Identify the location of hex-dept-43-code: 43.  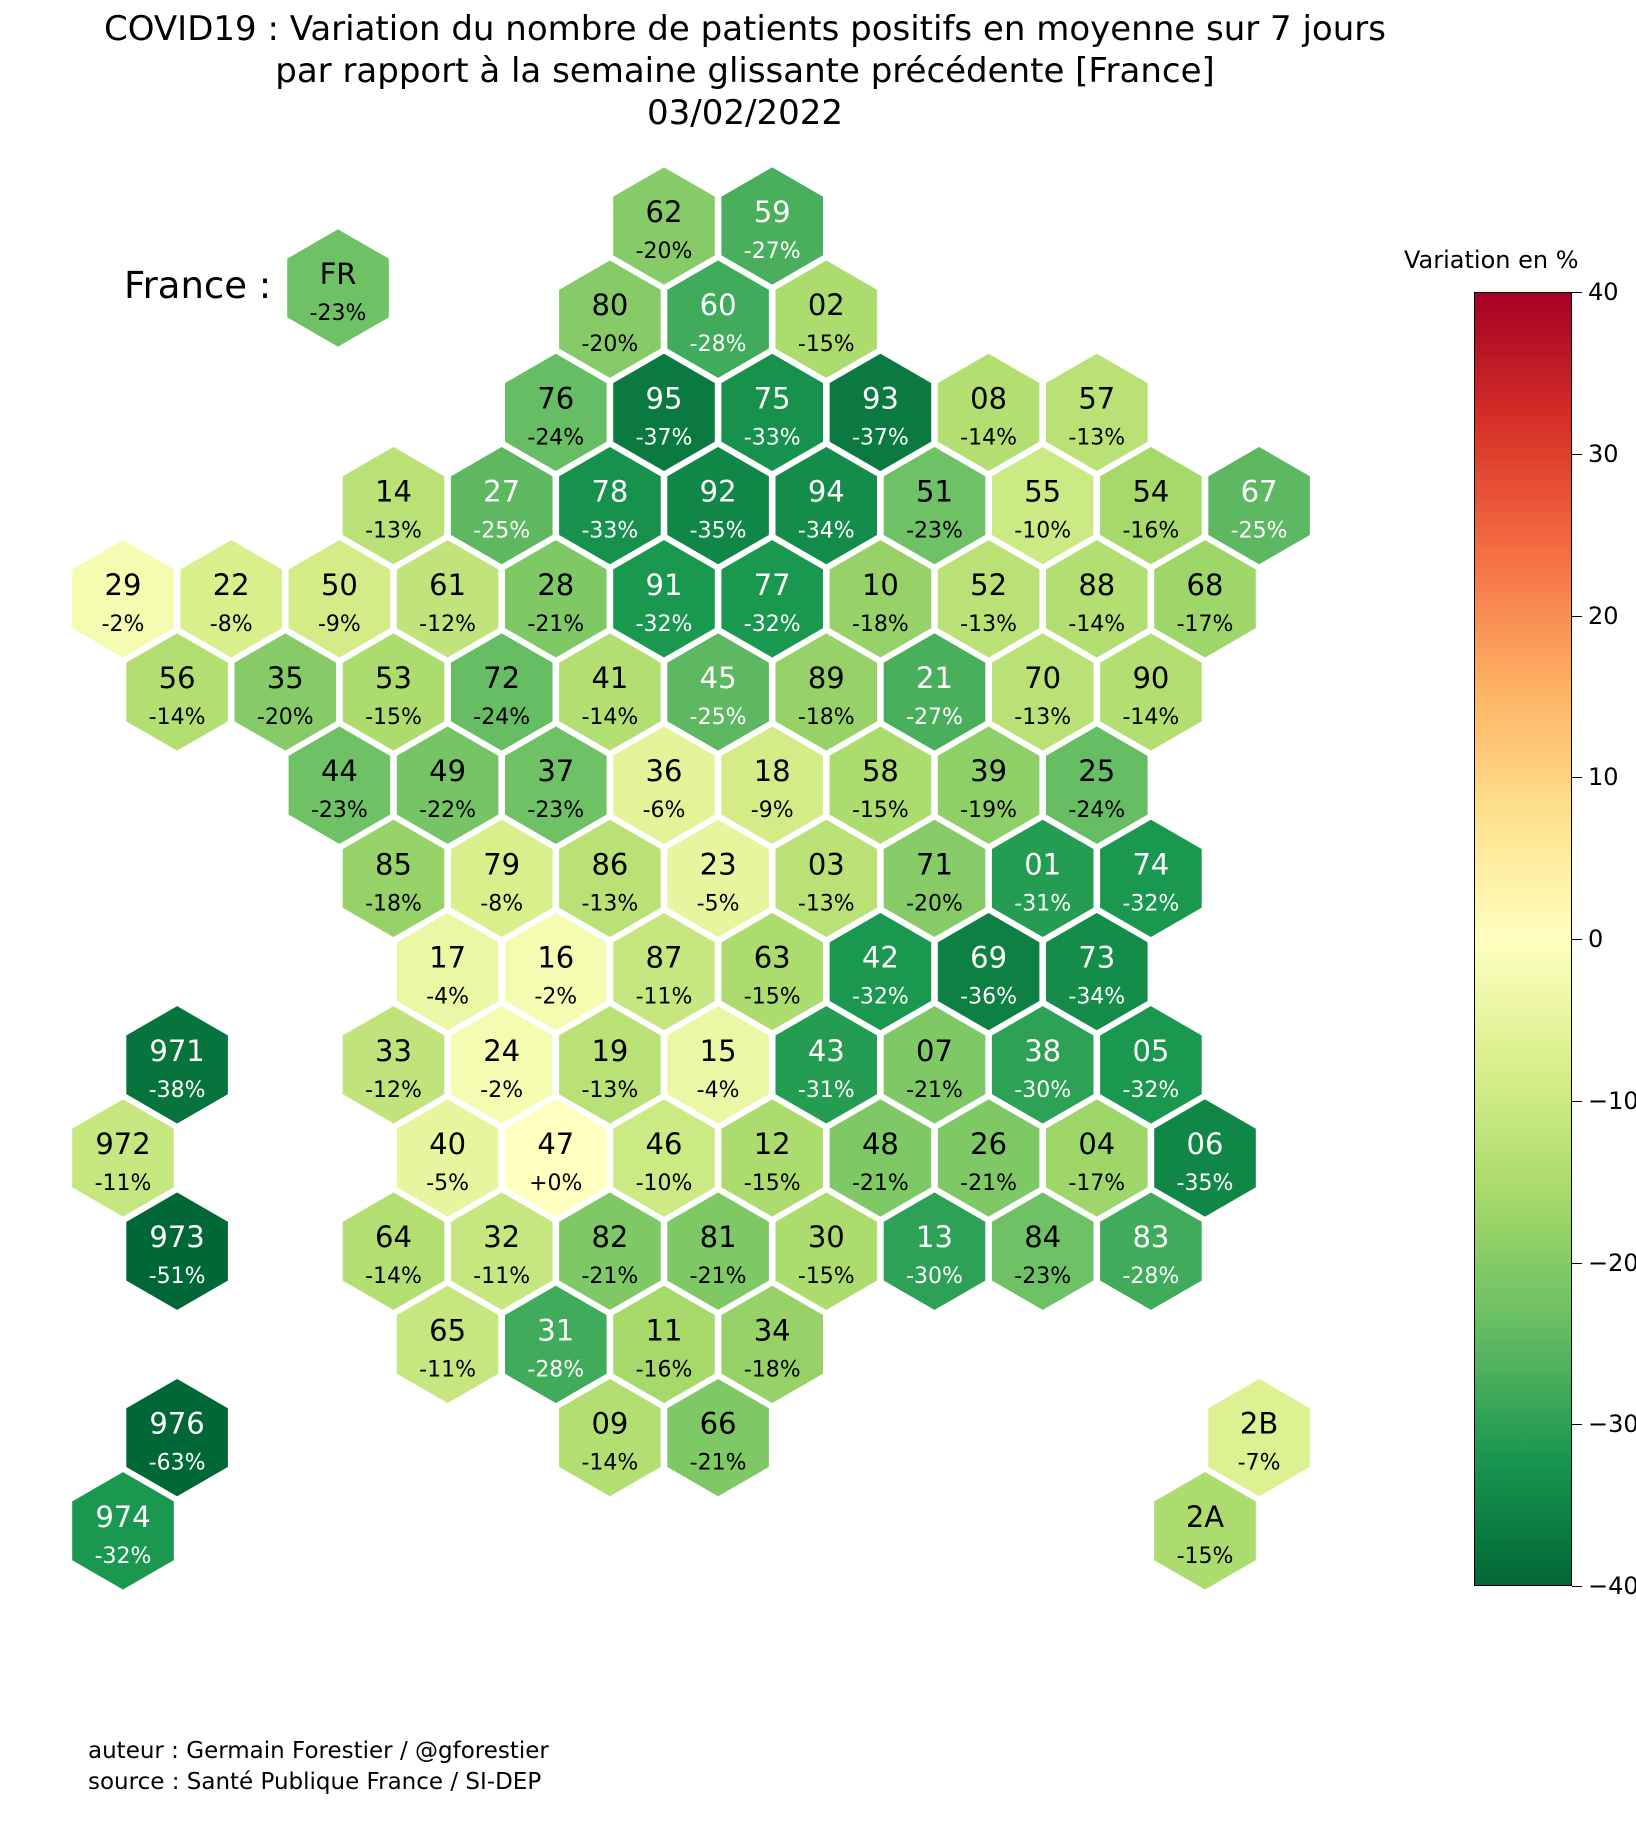
(826, 1051).